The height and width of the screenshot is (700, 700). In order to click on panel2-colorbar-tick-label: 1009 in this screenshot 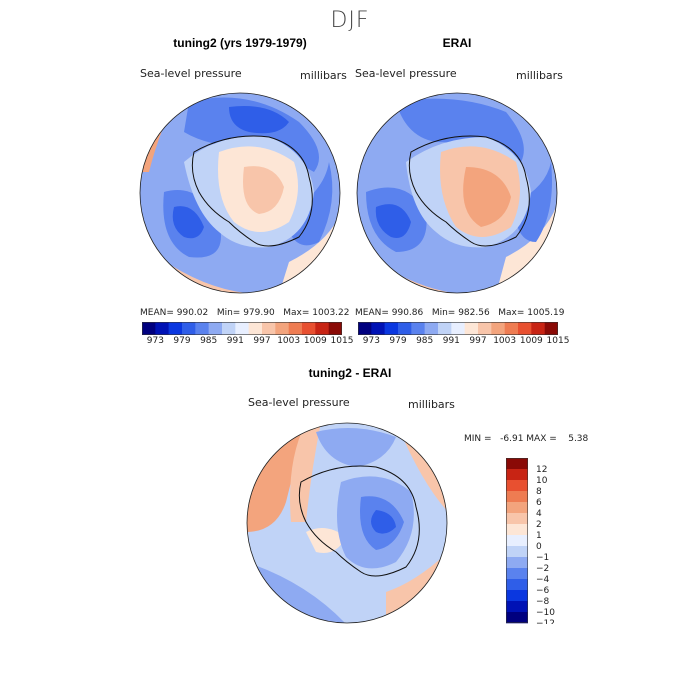, I will do `click(531, 341)`.